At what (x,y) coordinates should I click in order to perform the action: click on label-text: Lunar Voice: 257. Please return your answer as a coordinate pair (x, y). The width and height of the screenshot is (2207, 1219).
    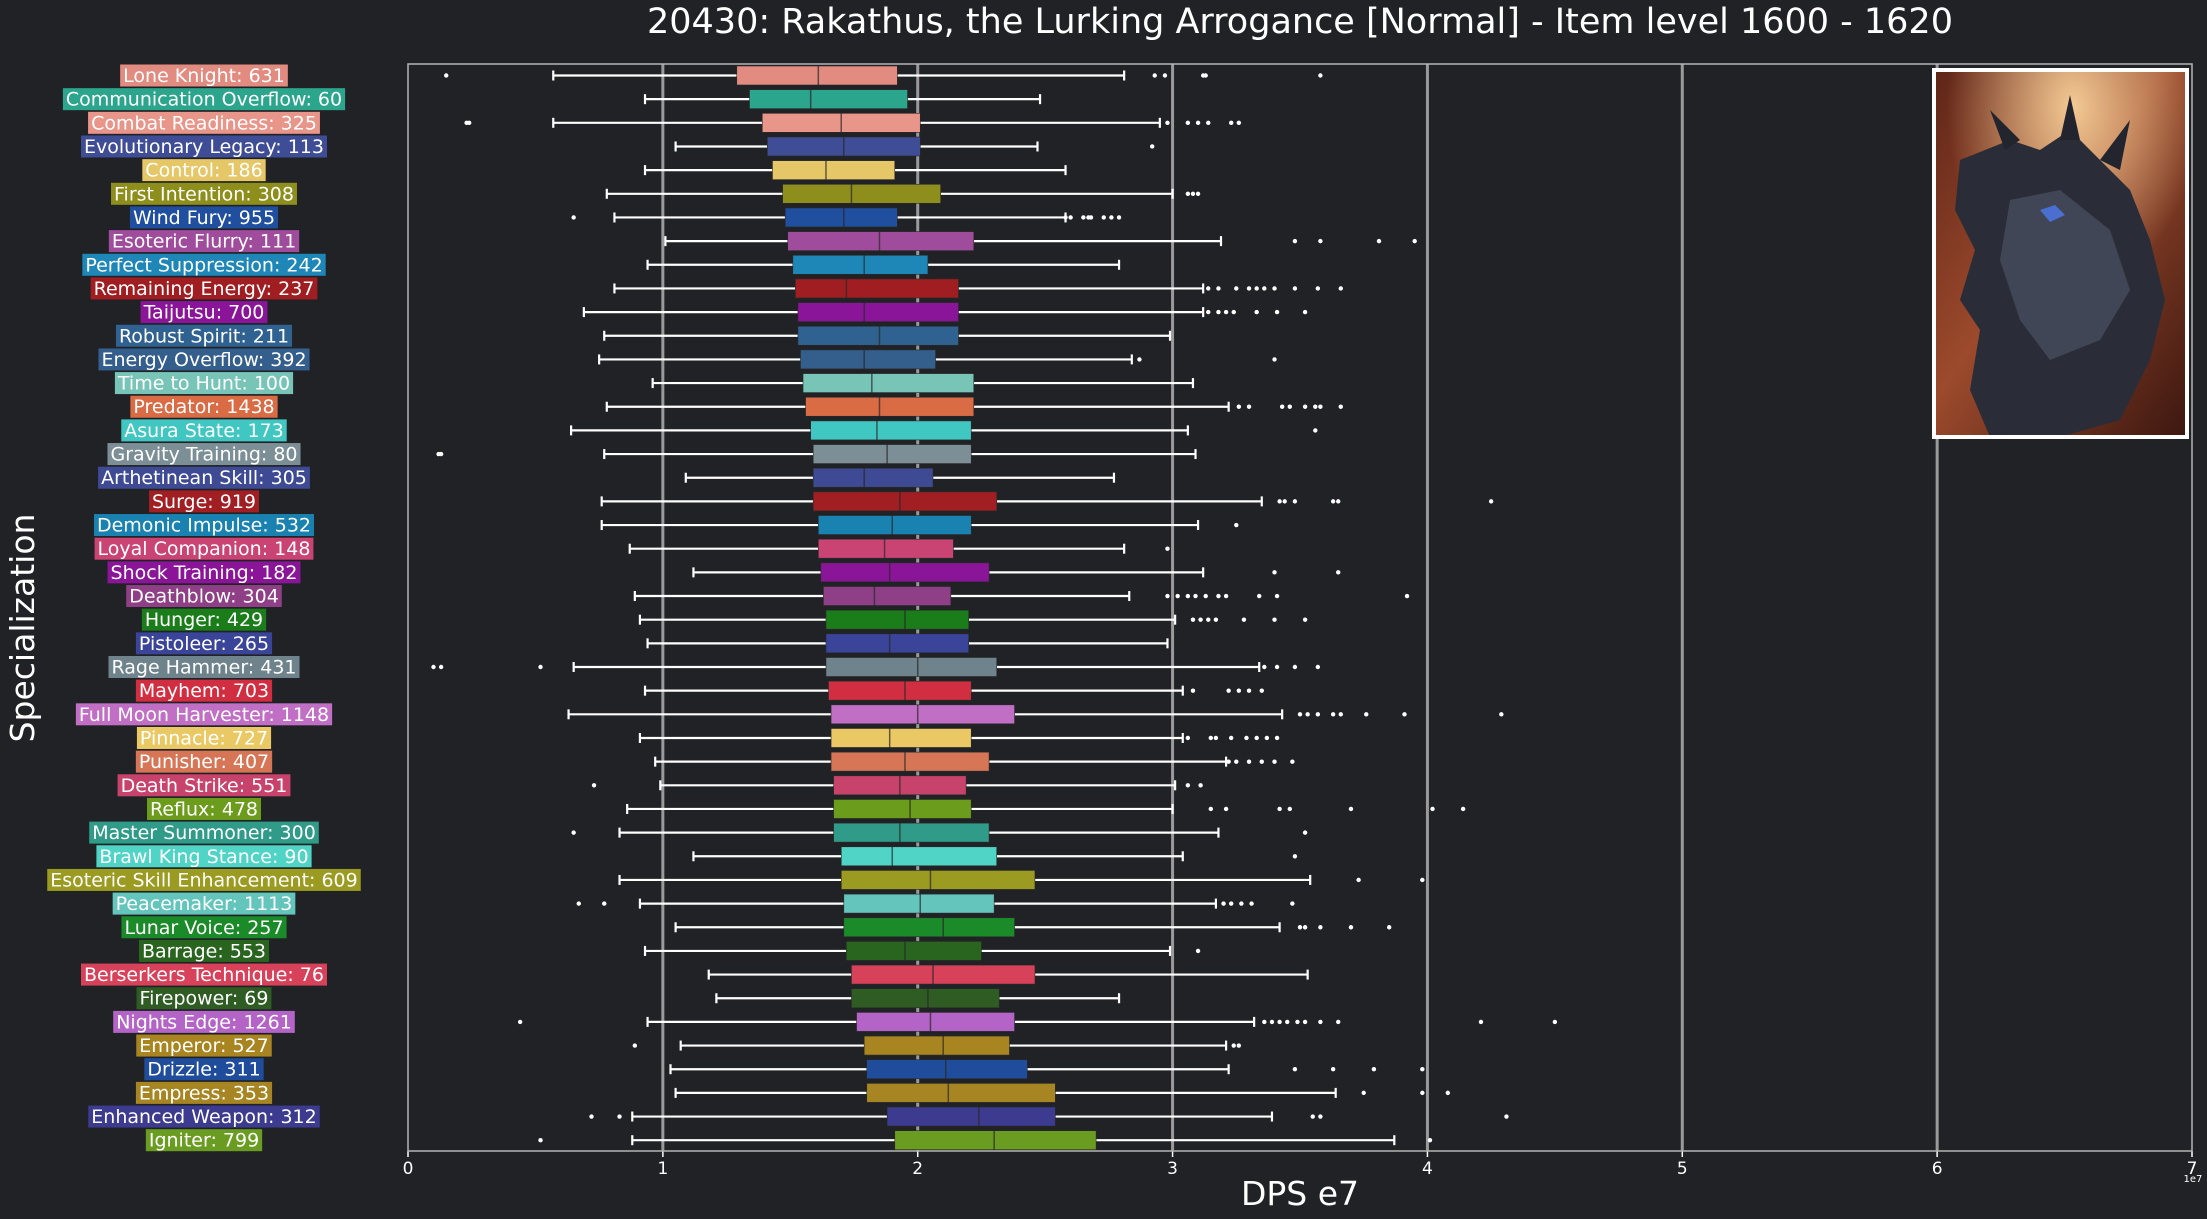
    Looking at the image, I should click on (203, 928).